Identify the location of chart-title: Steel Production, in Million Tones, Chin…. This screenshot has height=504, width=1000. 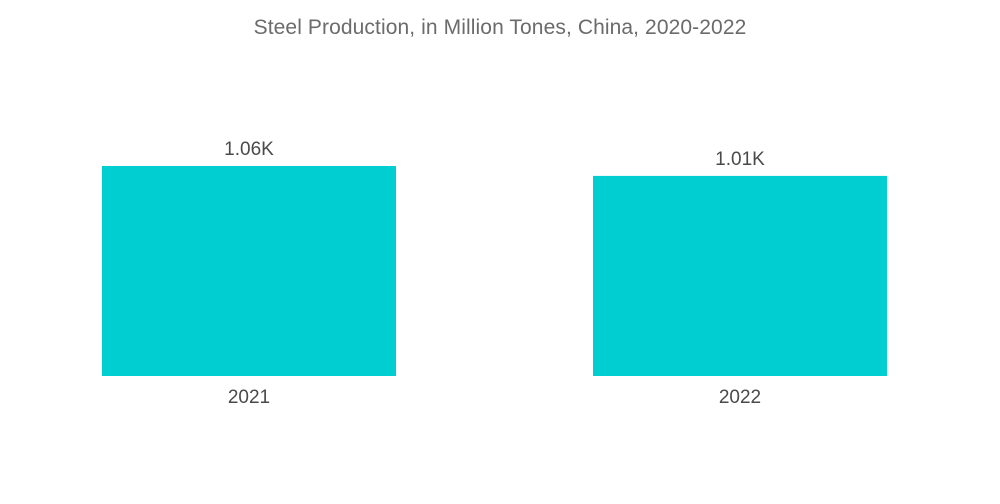
(500, 27).